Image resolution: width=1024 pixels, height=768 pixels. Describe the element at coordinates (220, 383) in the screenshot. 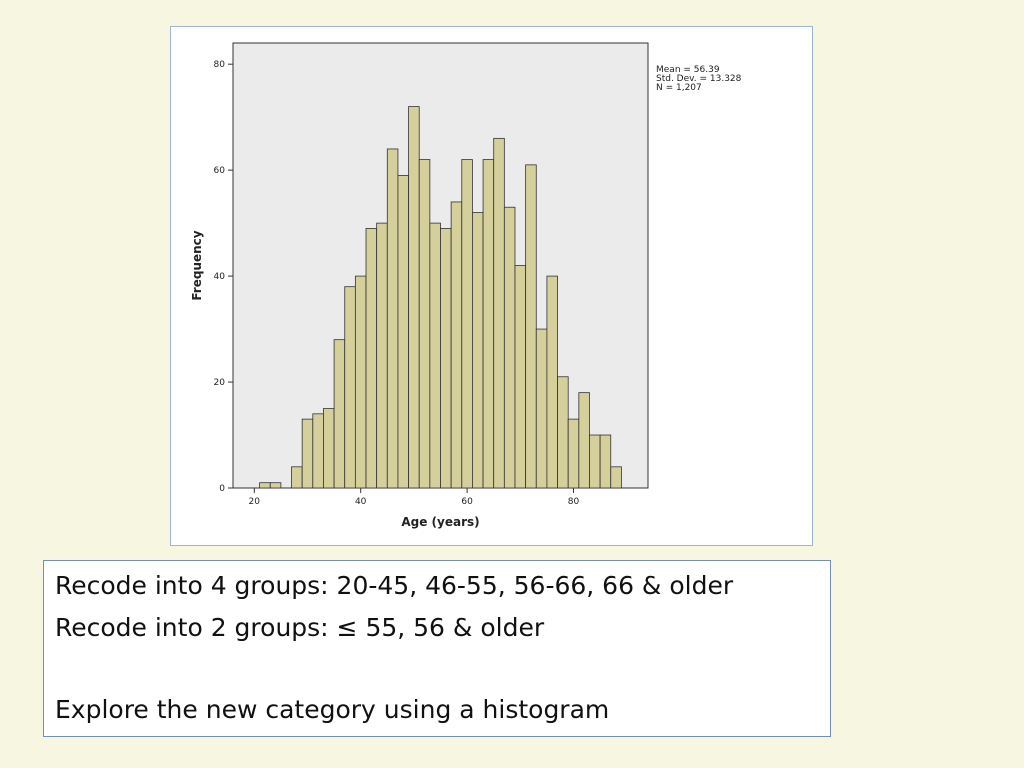

I see `y-tick-label: 20` at that location.